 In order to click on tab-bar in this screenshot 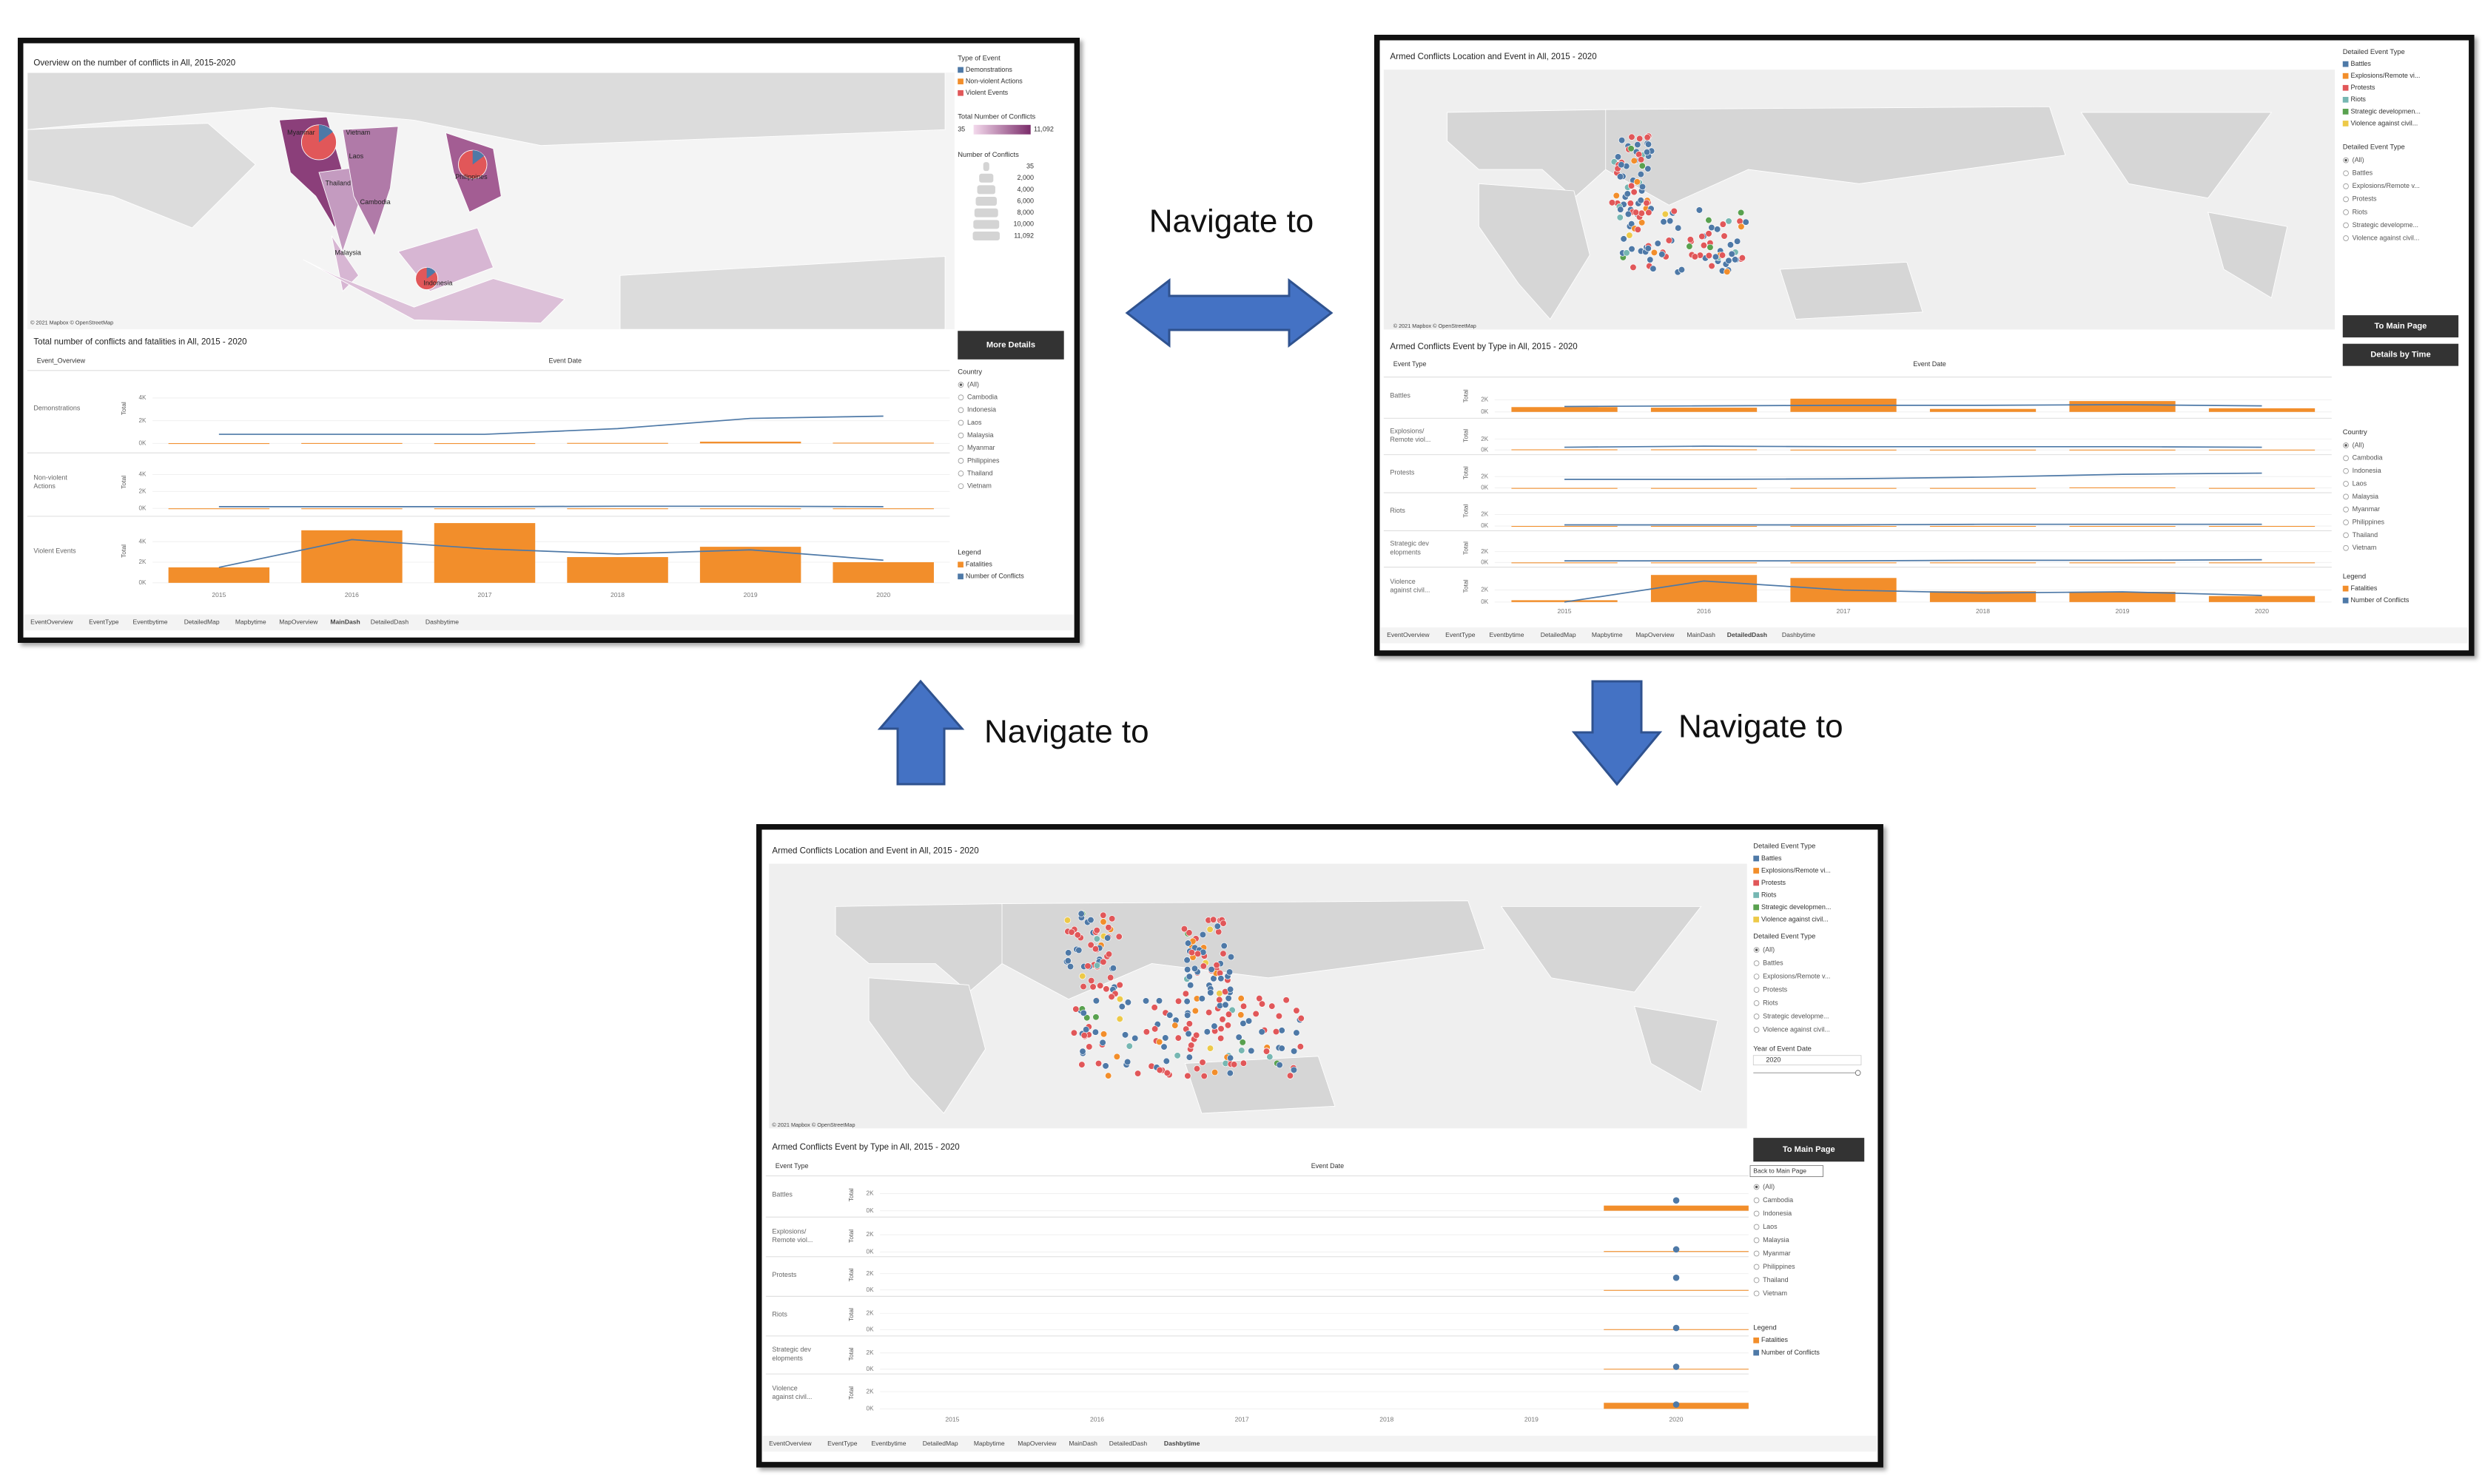, I will do `click(549, 622)`.